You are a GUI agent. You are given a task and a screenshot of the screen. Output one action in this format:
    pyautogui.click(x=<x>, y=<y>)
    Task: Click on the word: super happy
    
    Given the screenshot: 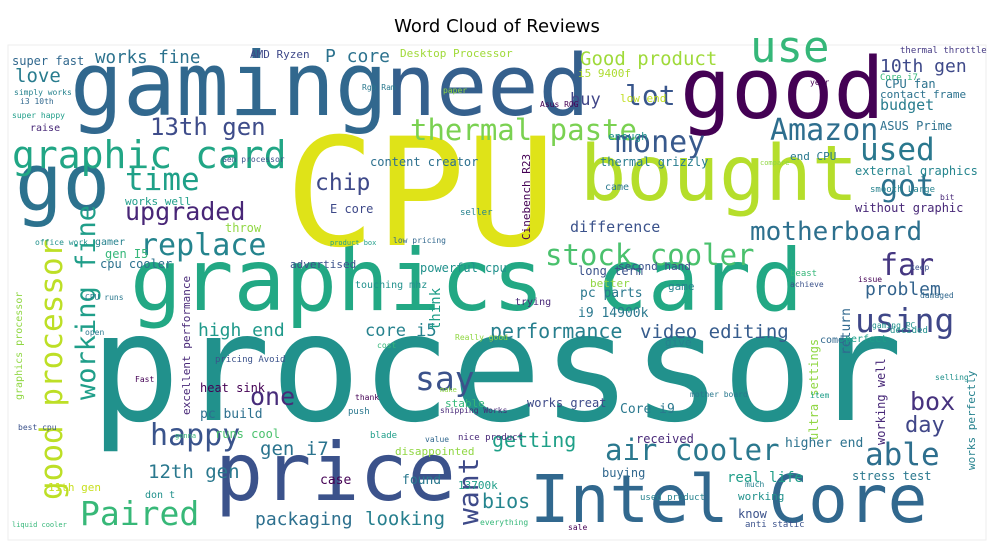 What is the action you would take?
    pyautogui.click(x=38, y=115)
    